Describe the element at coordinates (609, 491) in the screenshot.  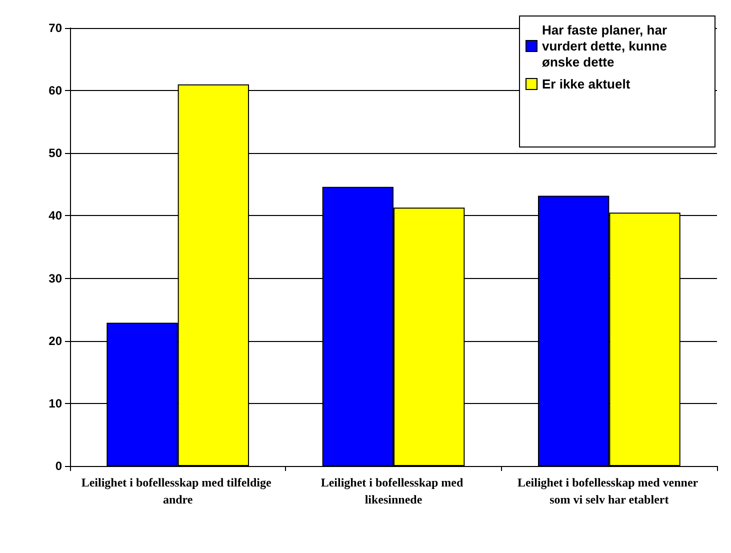
I see `x-tick-label: Leilighet i bofellesskap med venner som vi selv har etablert` at that location.